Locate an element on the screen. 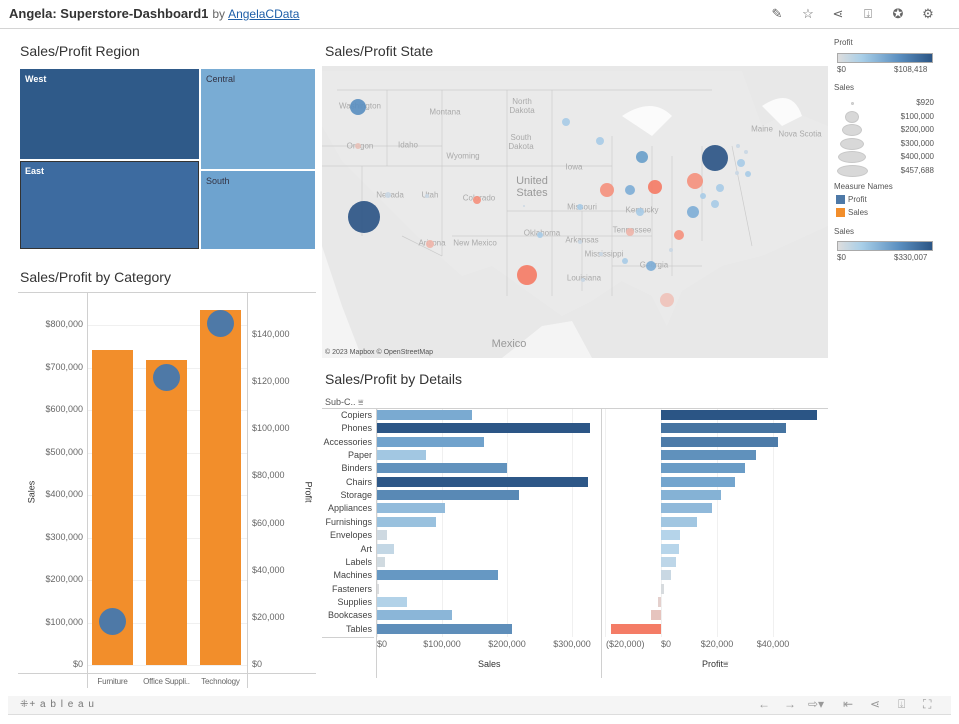  star-icon: ☆ is located at coordinates (808, 13).